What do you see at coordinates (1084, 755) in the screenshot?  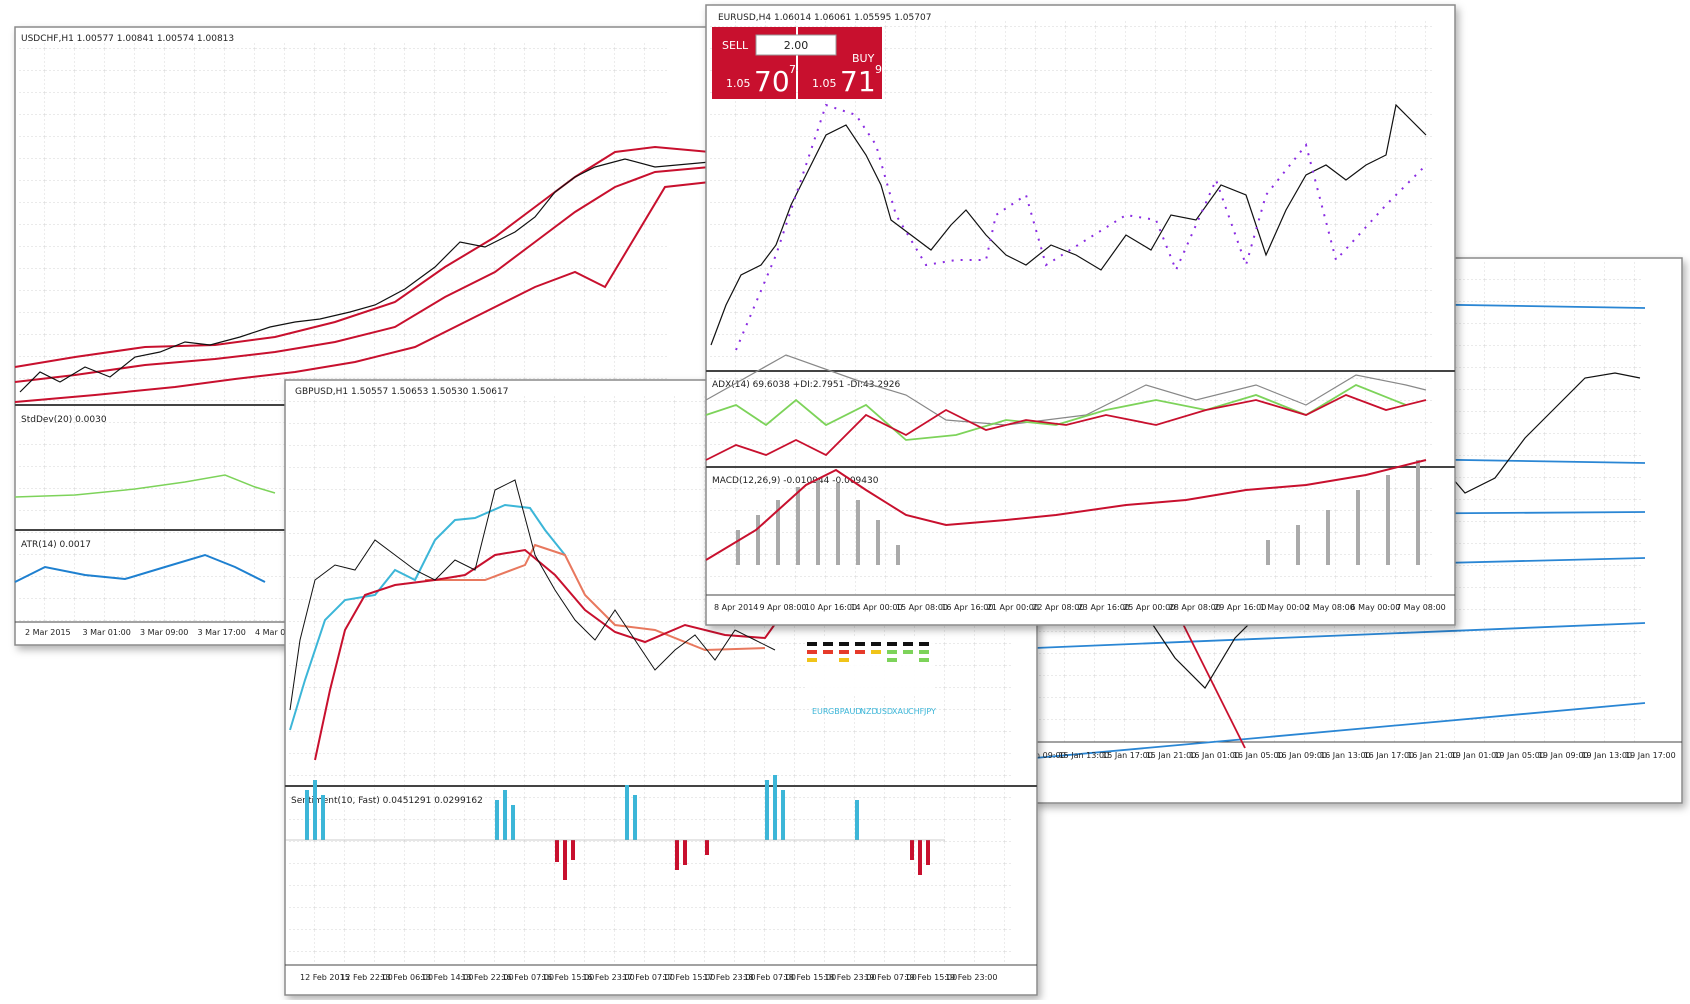 I see `x-tick-label: 15 Jan 13:00` at bounding box center [1084, 755].